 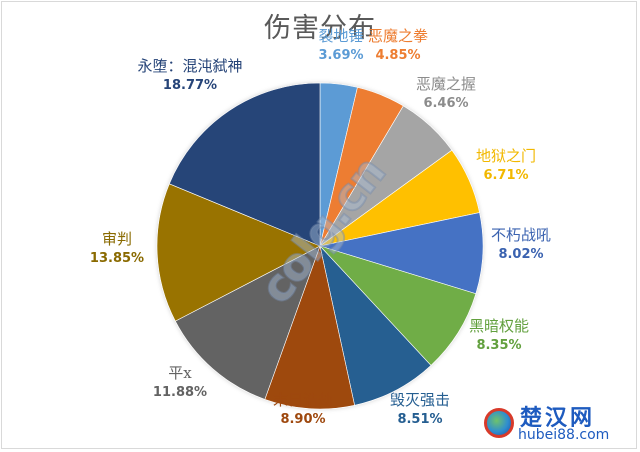 What do you see at coordinates (340, 46) in the screenshot?
I see `data-label: 裂地锤 3.69%` at bounding box center [340, 46].